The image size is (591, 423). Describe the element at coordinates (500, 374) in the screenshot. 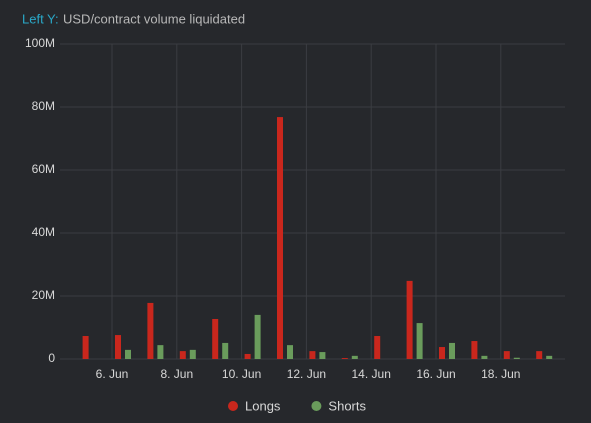

I see `x-tick-label: 18. Jun` at that location.